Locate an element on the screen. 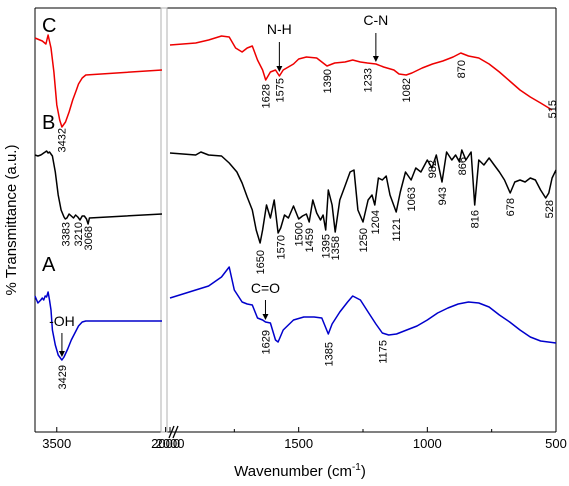  peak-label: 1575 is located at coordinates (280, 90).